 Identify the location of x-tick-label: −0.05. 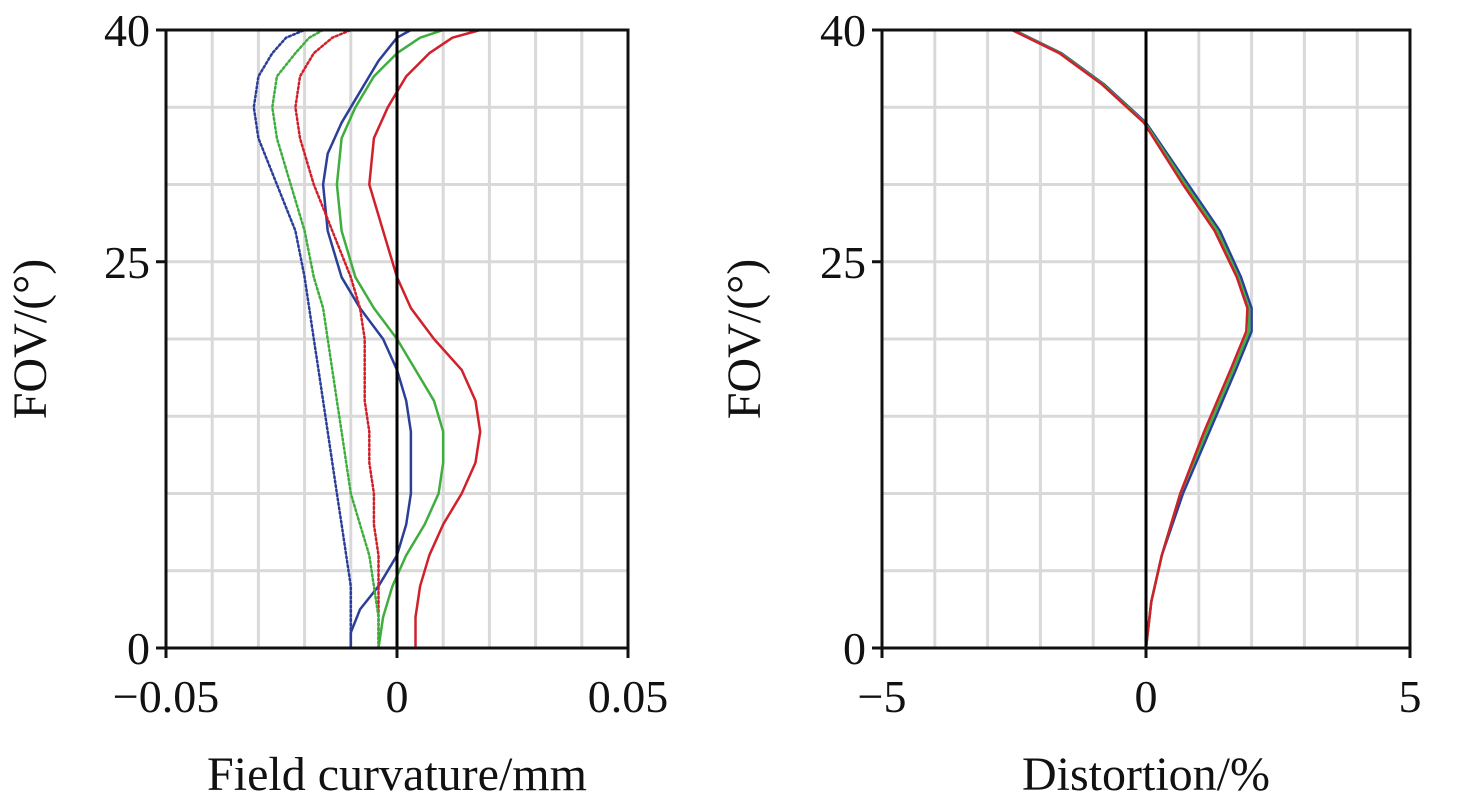
(166, 696).